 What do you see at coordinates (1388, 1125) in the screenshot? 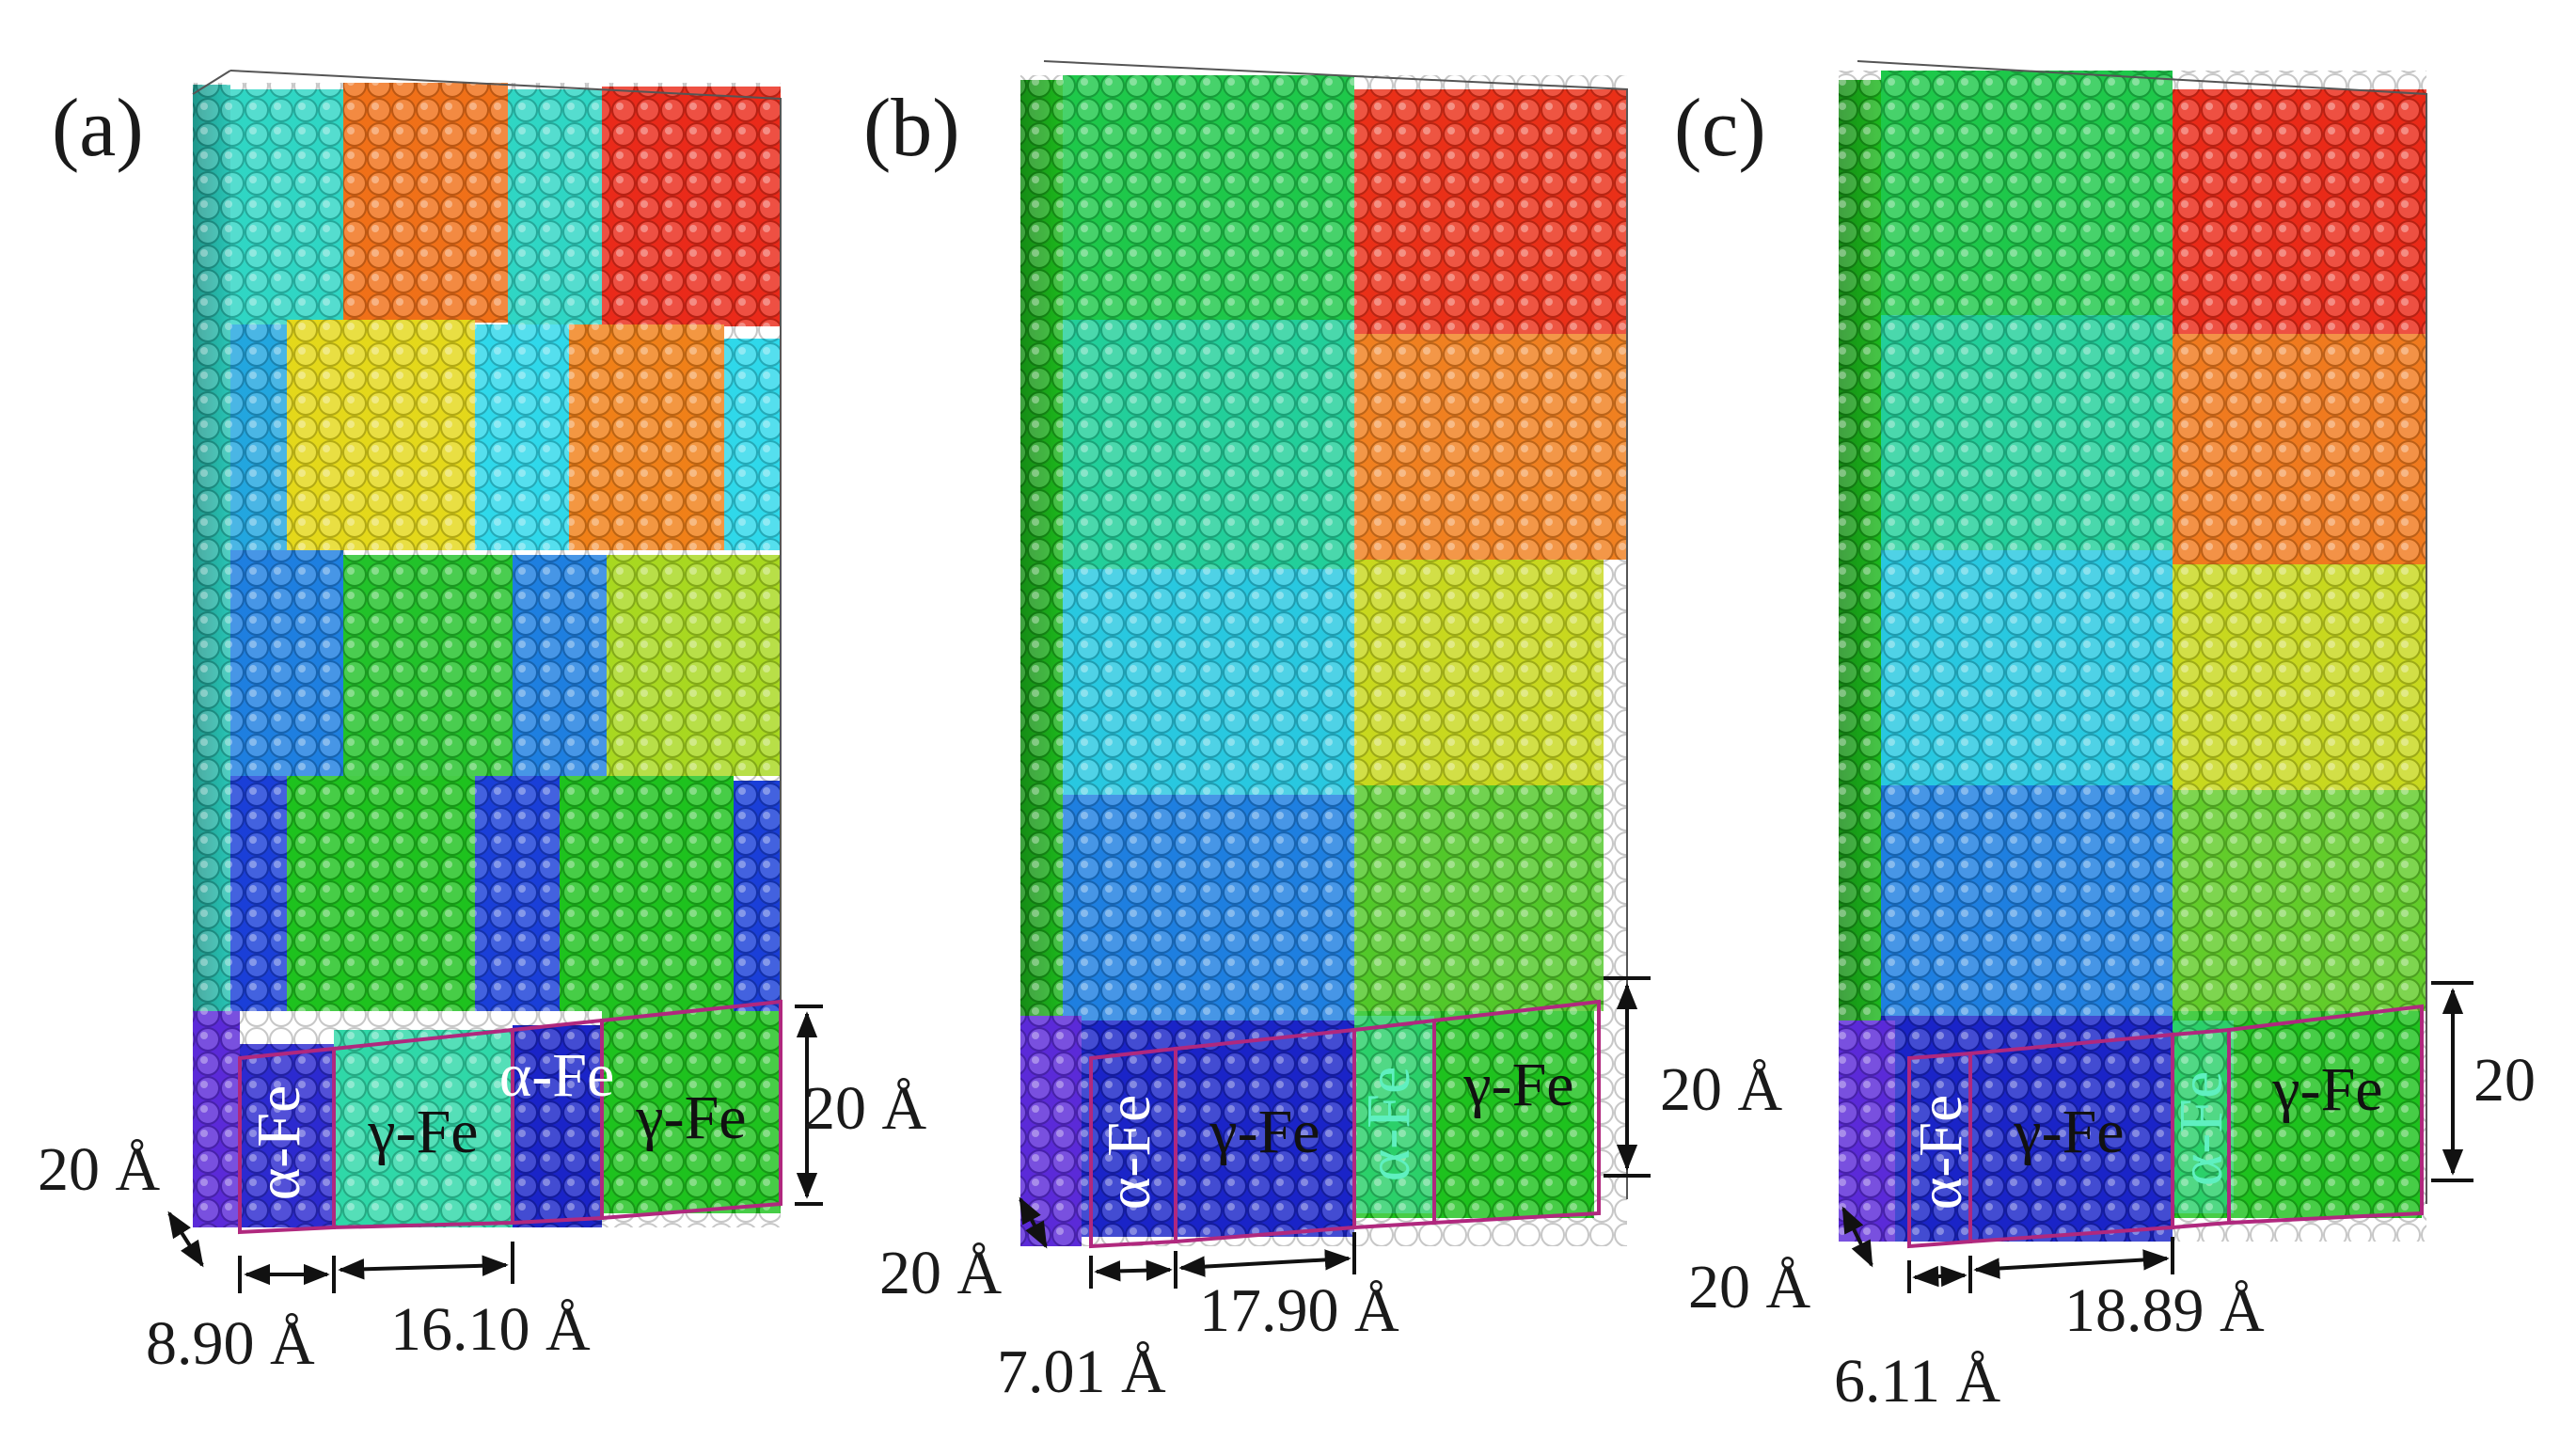
I see `phase-b-3: α-Fe` at bounding box center [1388, 1125].